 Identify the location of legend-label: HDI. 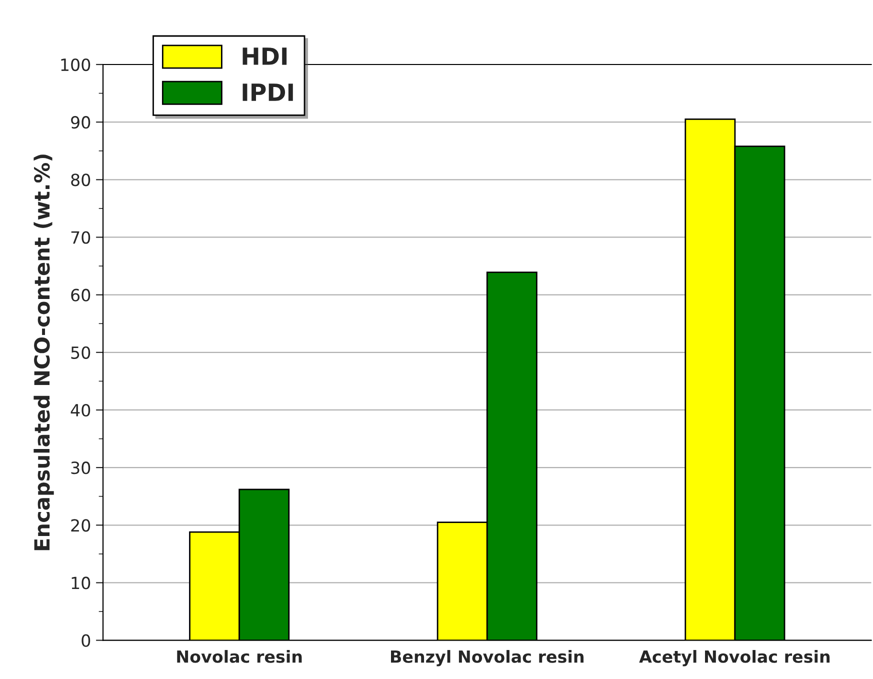
(264, 56).